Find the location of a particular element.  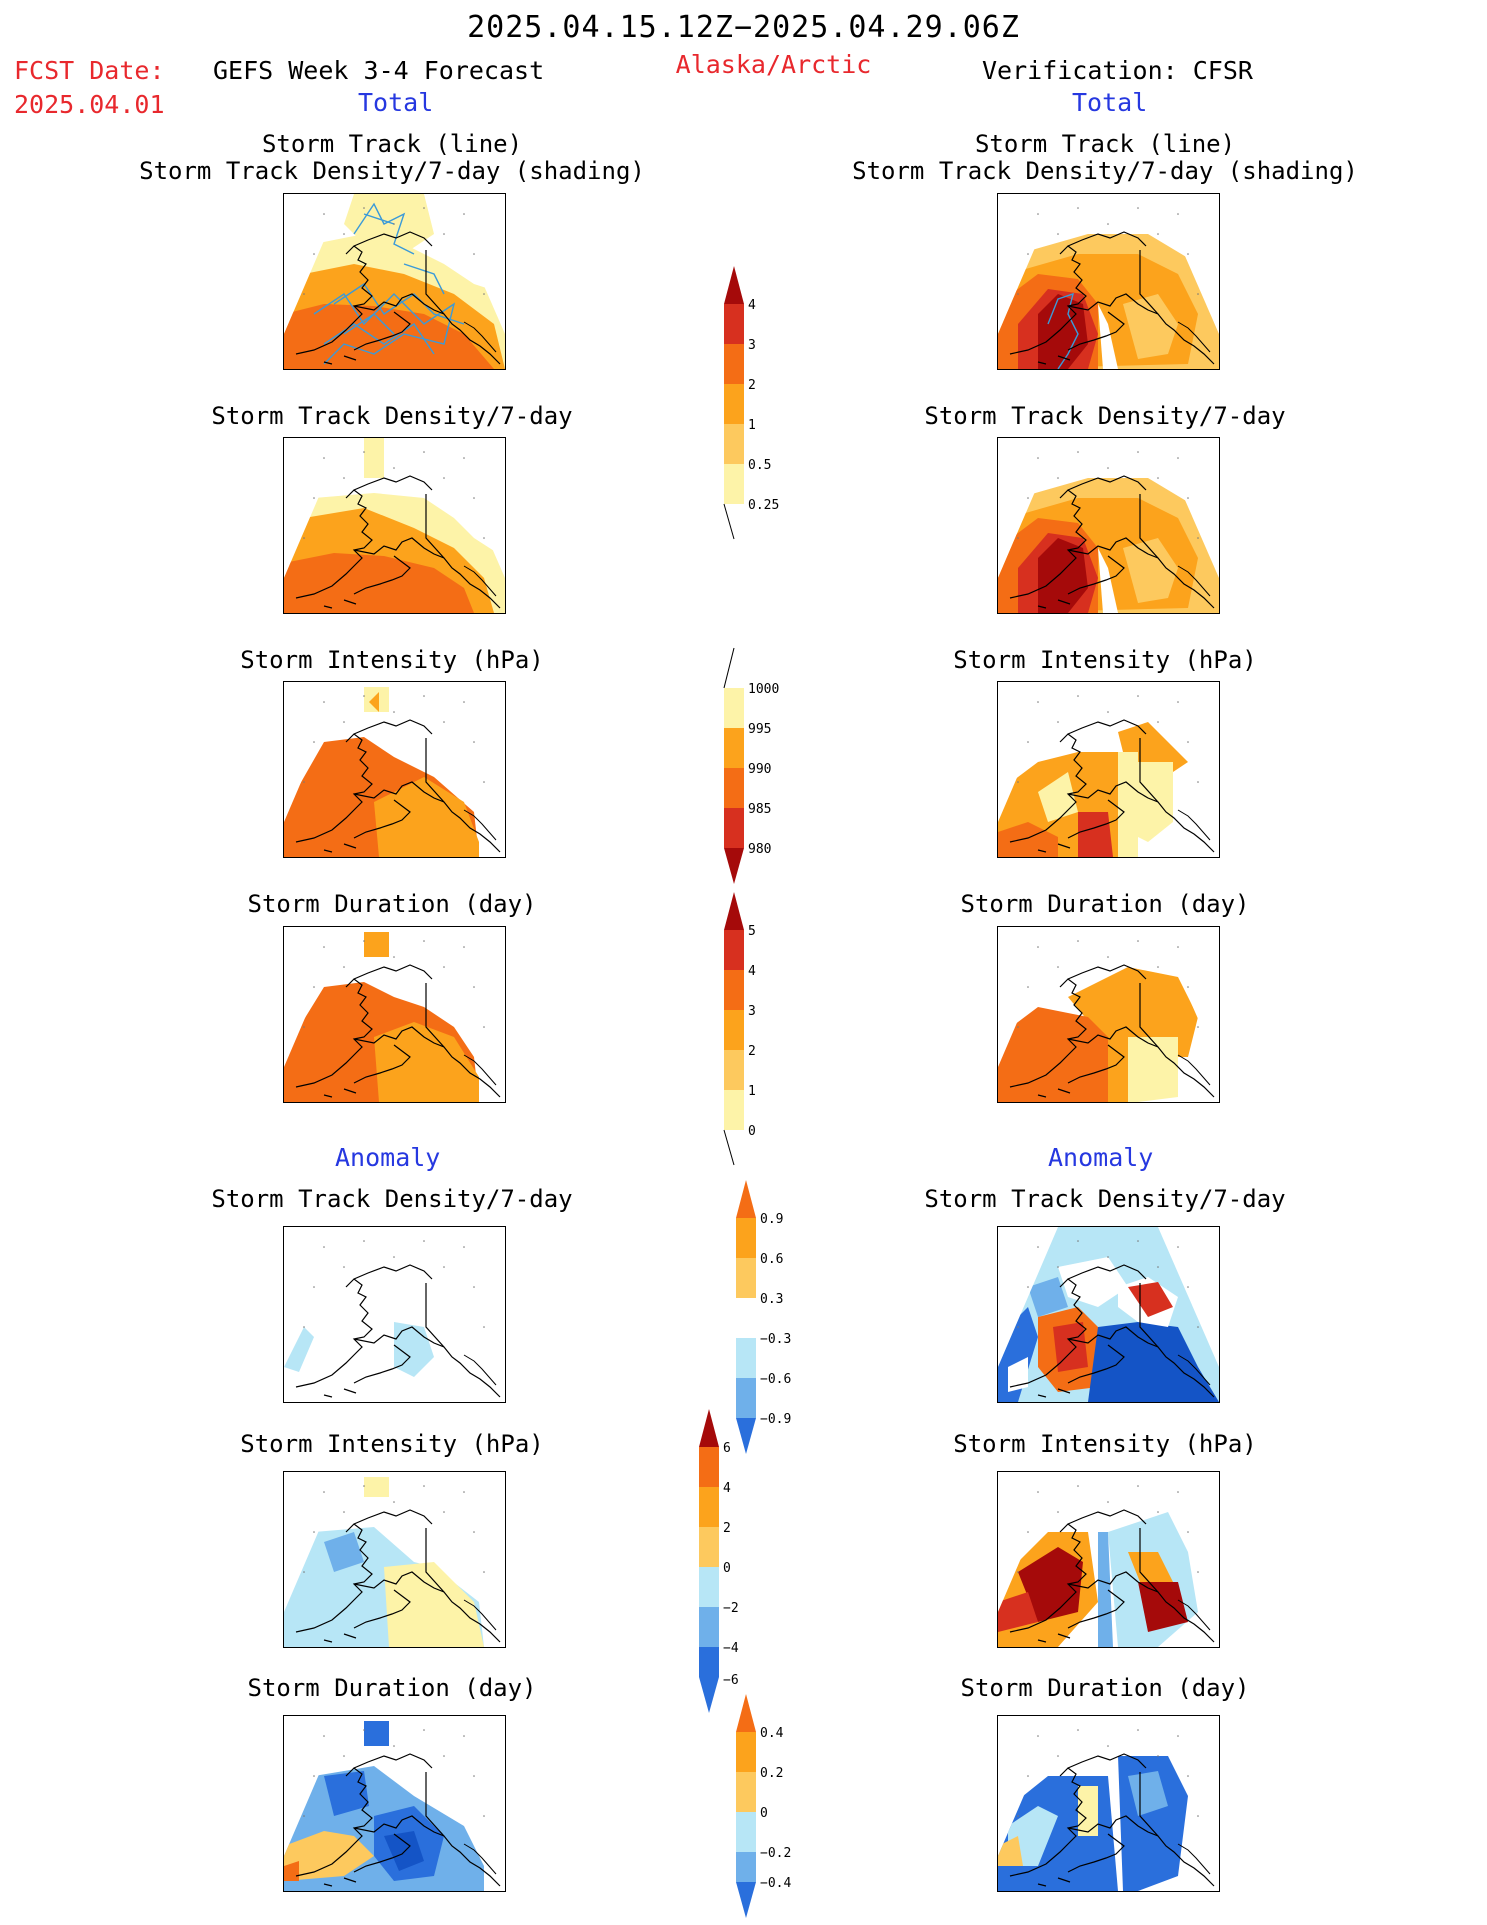

colorbar-density-anomaly: 0.9 0.6 0.3 −0.3 −0.6 −0.9 is located at coordinates (774, 1318).